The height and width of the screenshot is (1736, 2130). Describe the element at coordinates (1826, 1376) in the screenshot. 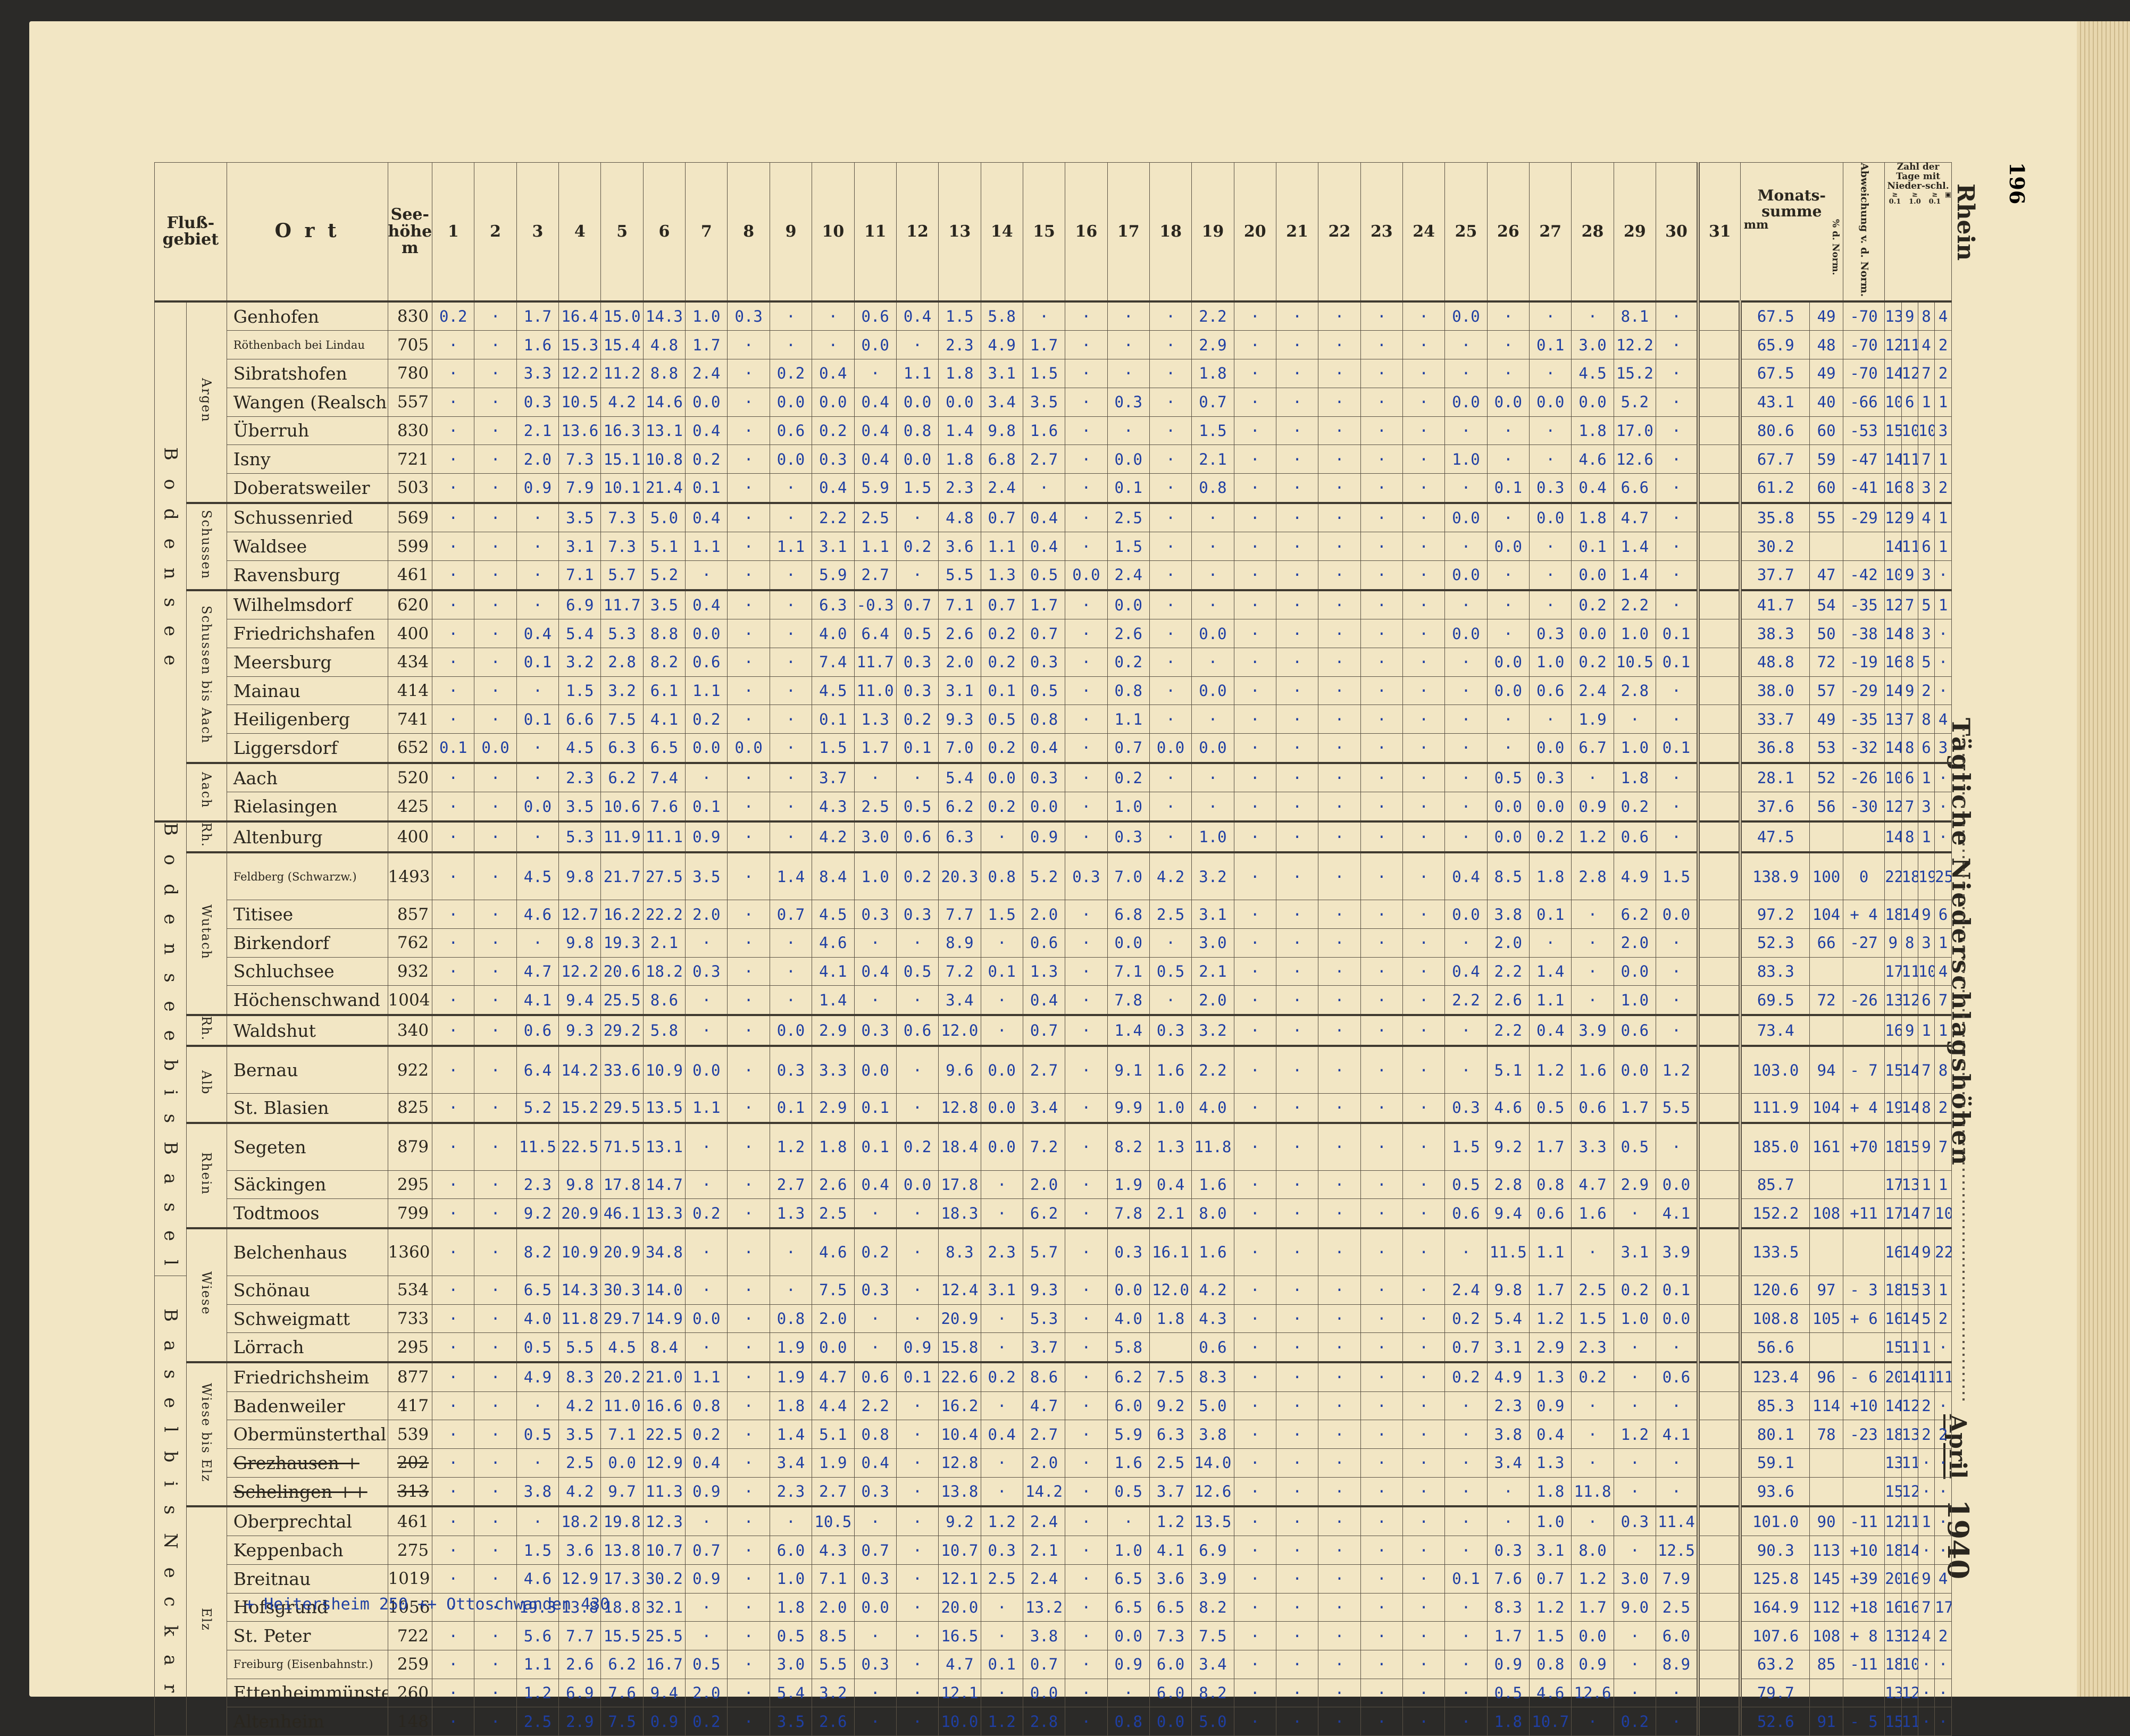

I see `percent-of-normal: 96` at that location.